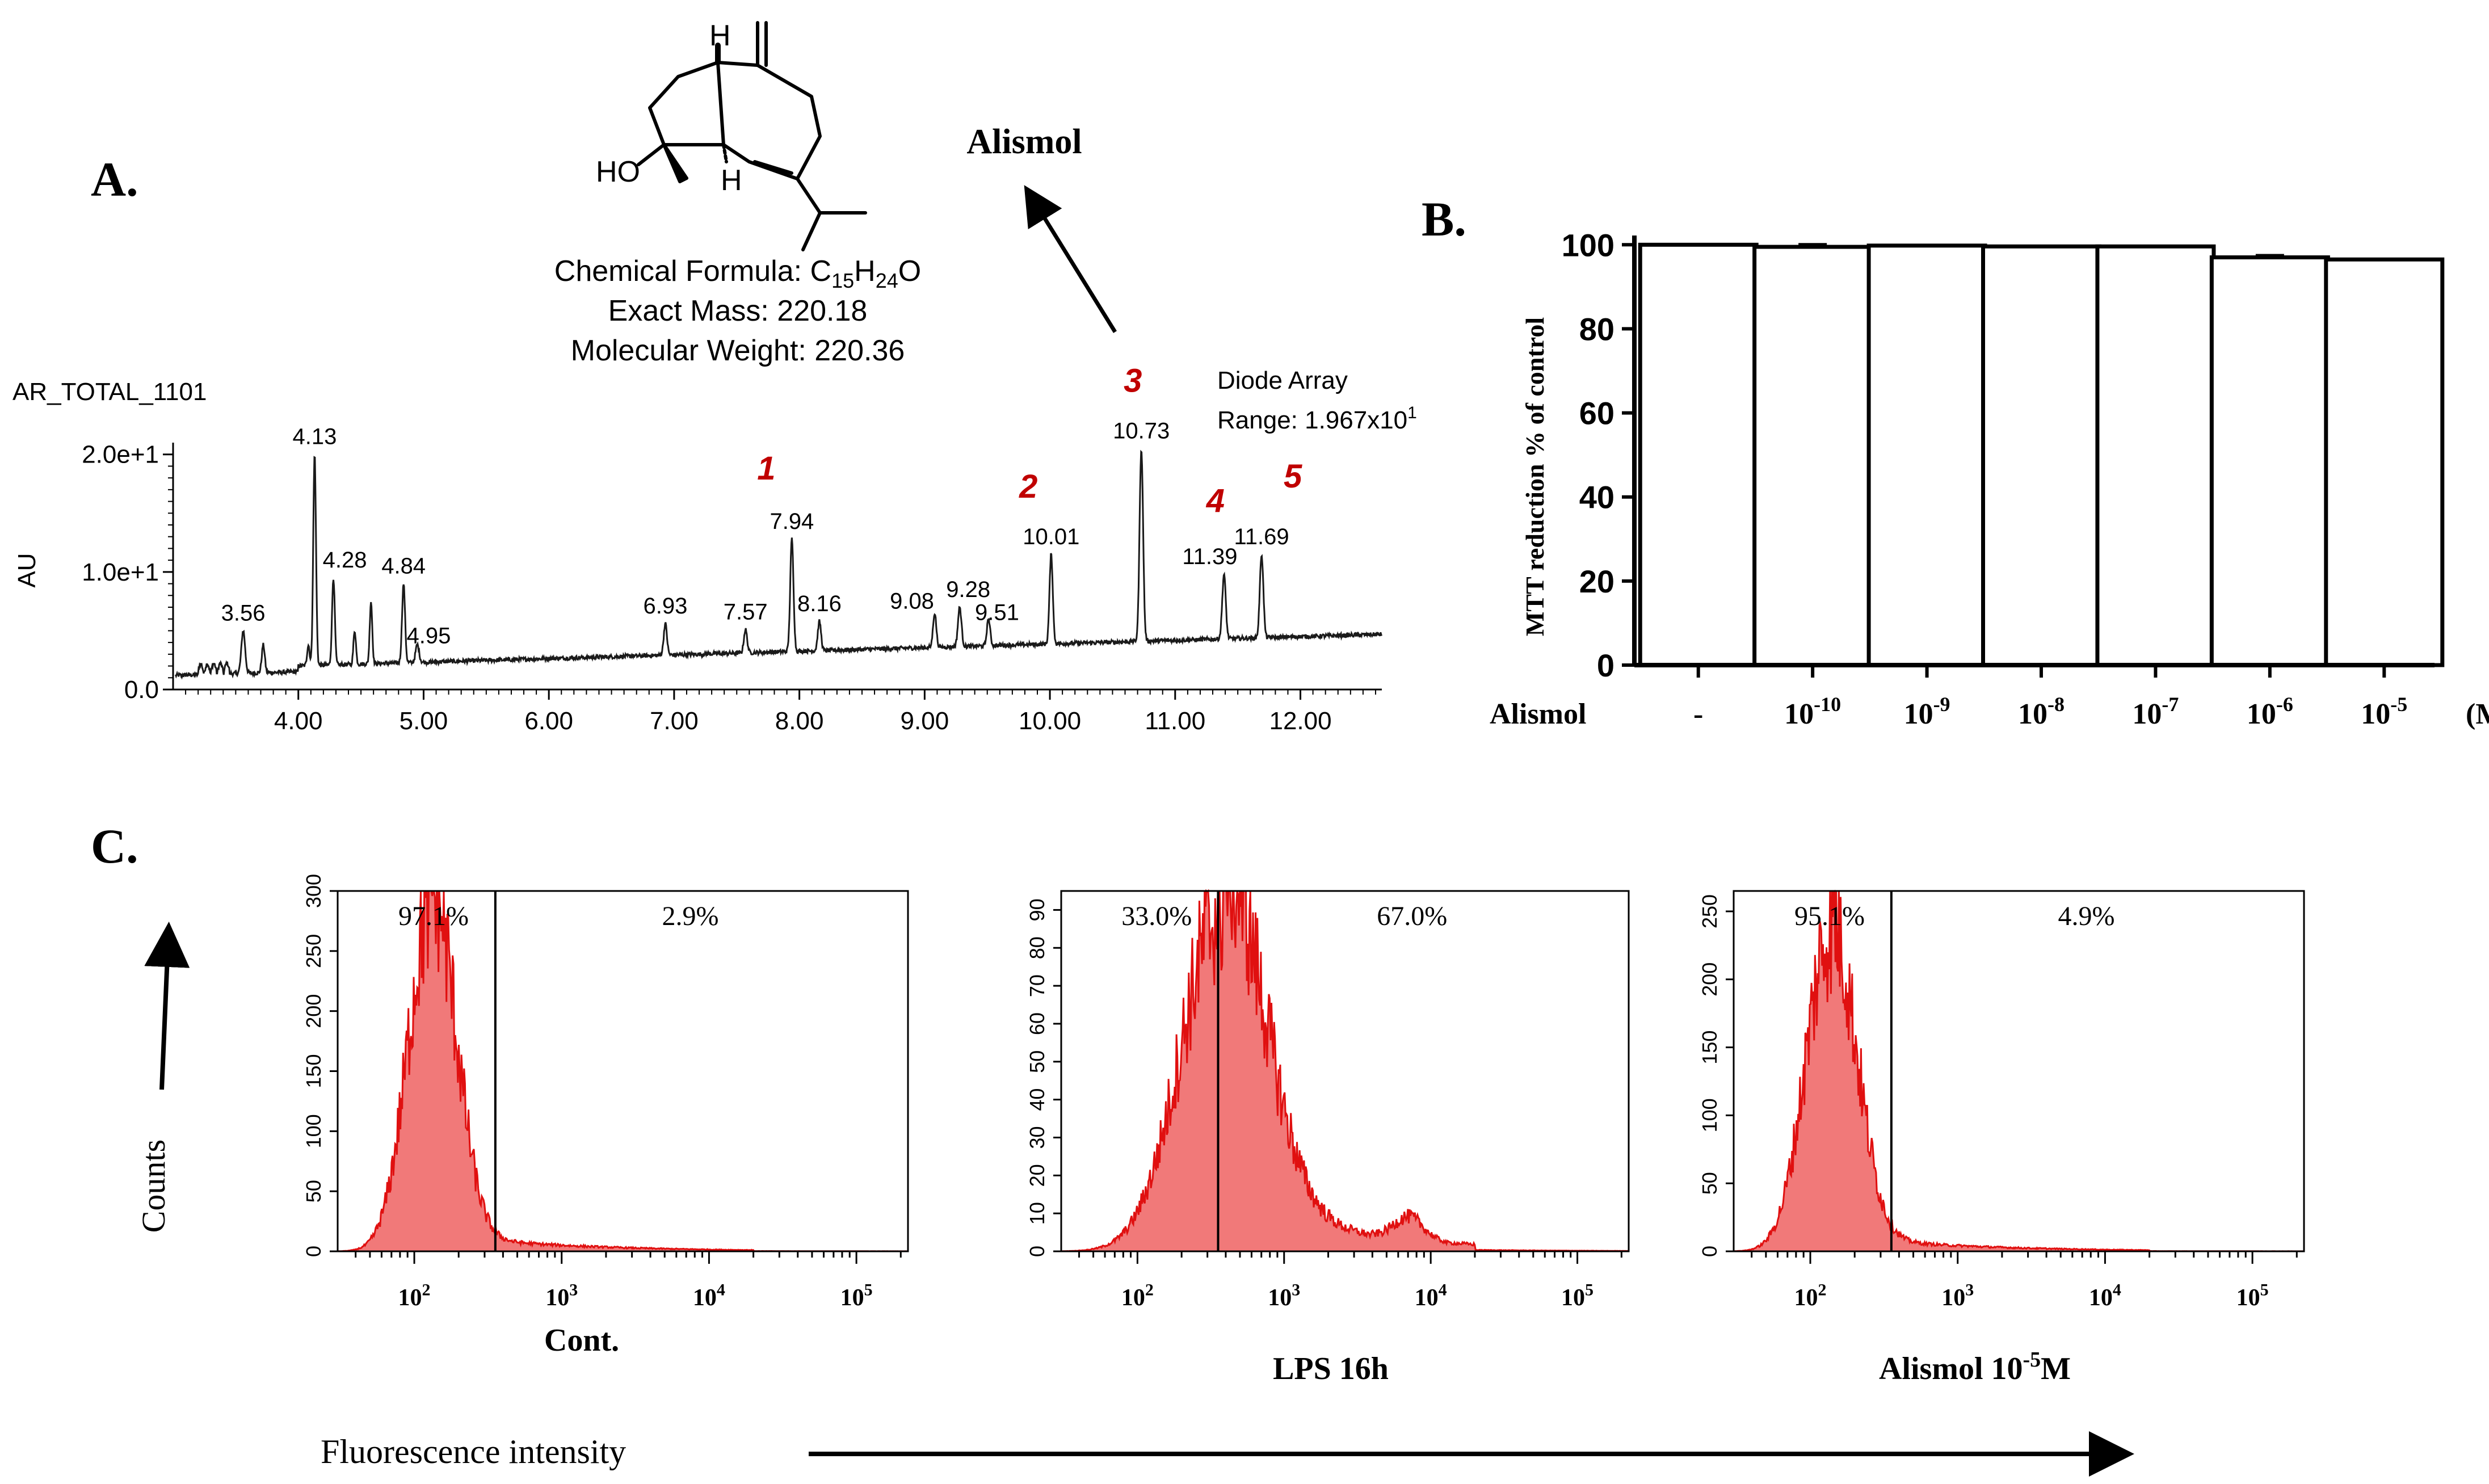  Describe the element at coordinates (1037, 910) in the screenshot. I see `flow-y-tick-label: 90` at that location.